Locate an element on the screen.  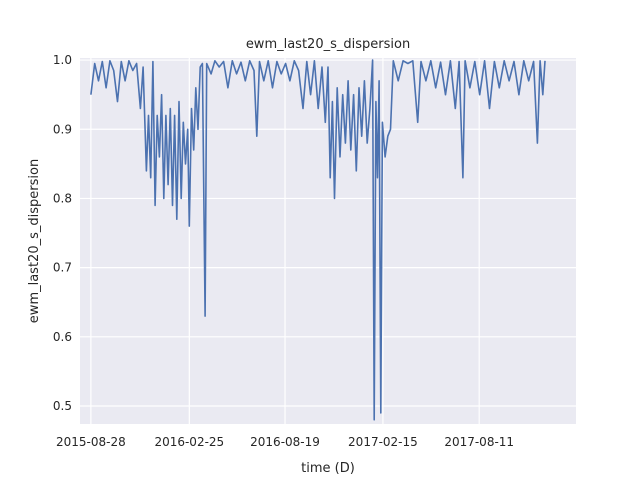
x-tick-label: 2016-08-19 is located at coordinates (285, 442).